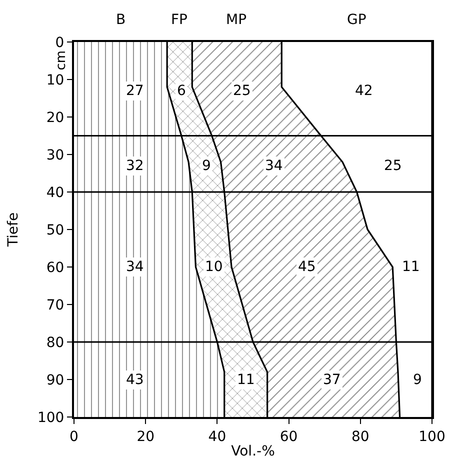 The image size is (457, 469). What do you see at coordinates (135, 91) in the screenshot?
I see `annotation: 27` at bounding box center [135, 91].